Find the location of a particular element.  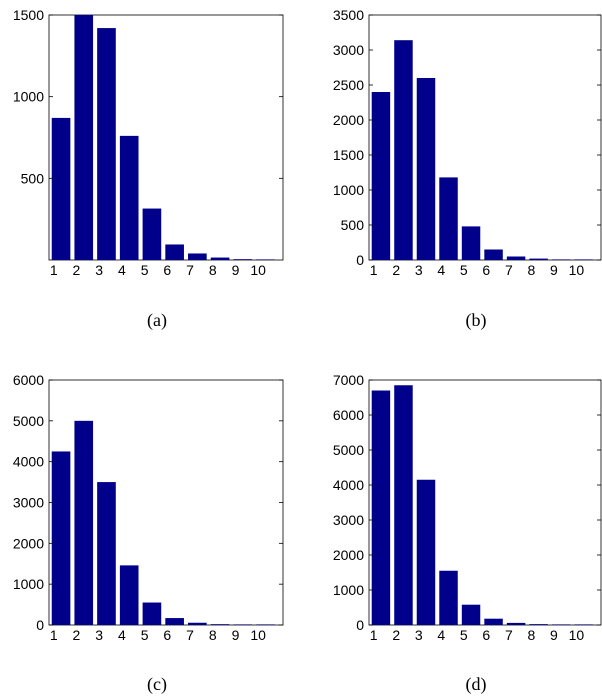

y-tick-label-d-4000: 4000 is located at coordinates (348, 485).